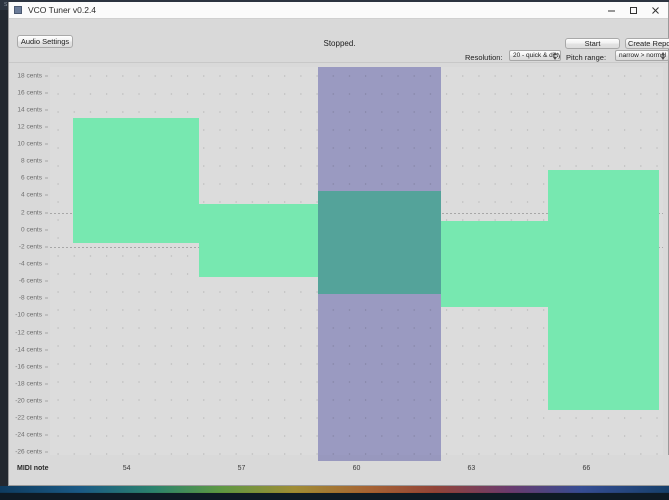 This screenshot has height=500, width=669. Describe the element at coordinates (28, 418) in the screenshot. I see `y-axis-label: -22 cents` at that location.